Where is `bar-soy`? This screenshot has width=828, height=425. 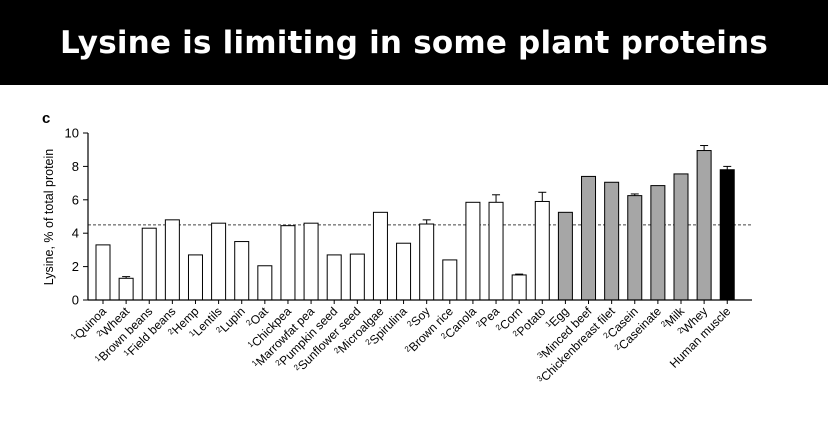
bar-soy is located at coordinates (427, 262).